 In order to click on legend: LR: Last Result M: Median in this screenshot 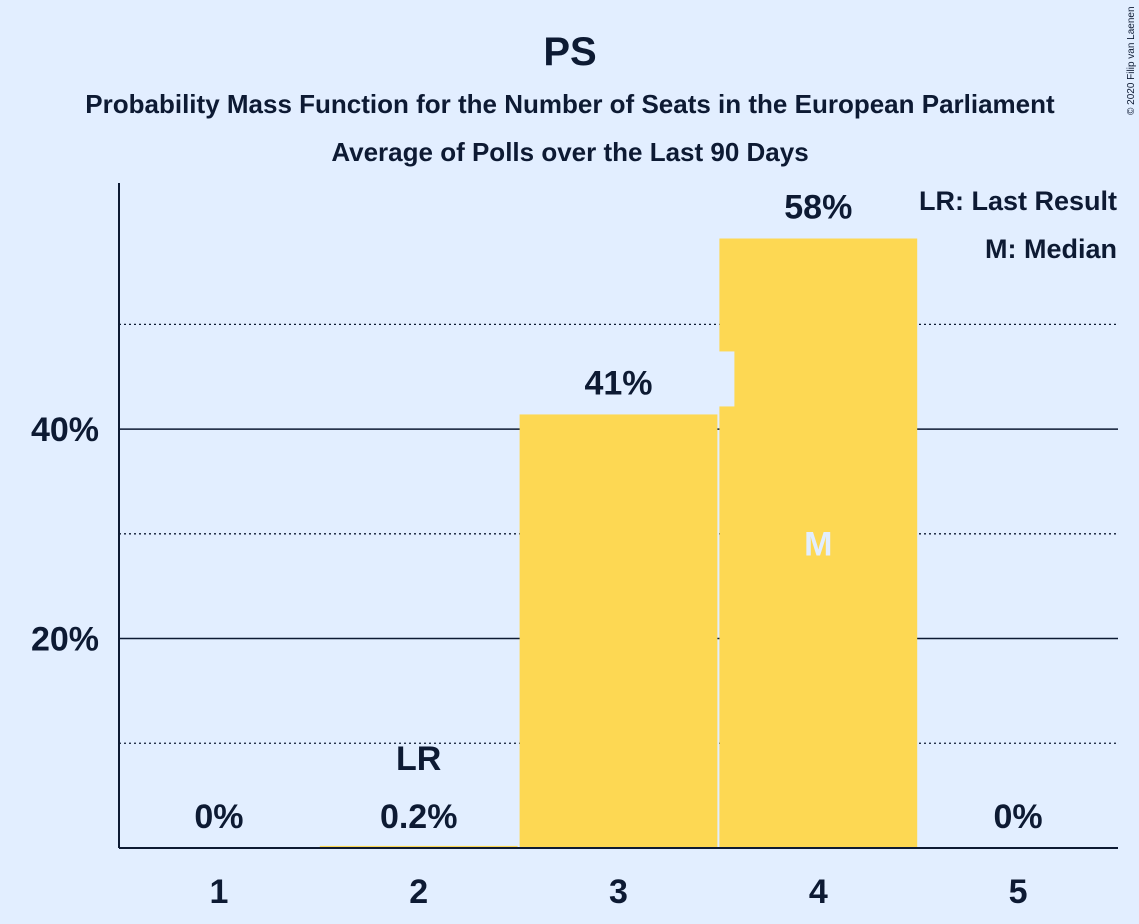, I will do `click(1018, 225)`.